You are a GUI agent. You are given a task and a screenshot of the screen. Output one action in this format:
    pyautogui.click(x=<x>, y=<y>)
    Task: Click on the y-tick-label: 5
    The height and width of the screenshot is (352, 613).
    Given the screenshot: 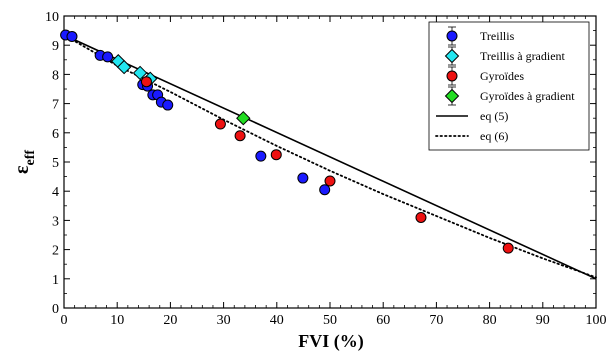 What is the action you would take?
    pyautogui.click(x=55, y=163)
    